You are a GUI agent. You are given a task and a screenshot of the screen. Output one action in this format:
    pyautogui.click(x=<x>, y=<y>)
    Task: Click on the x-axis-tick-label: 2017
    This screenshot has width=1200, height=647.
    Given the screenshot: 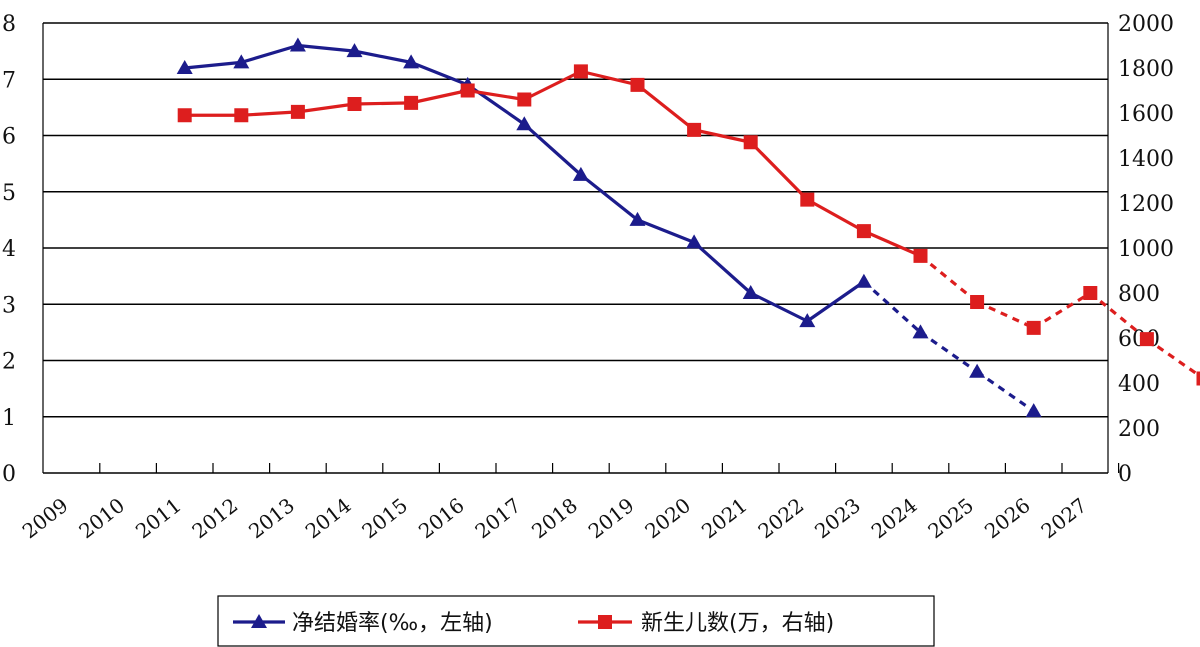 What is the action you would take?
    pyautogui.click(x=497, y=518)
    